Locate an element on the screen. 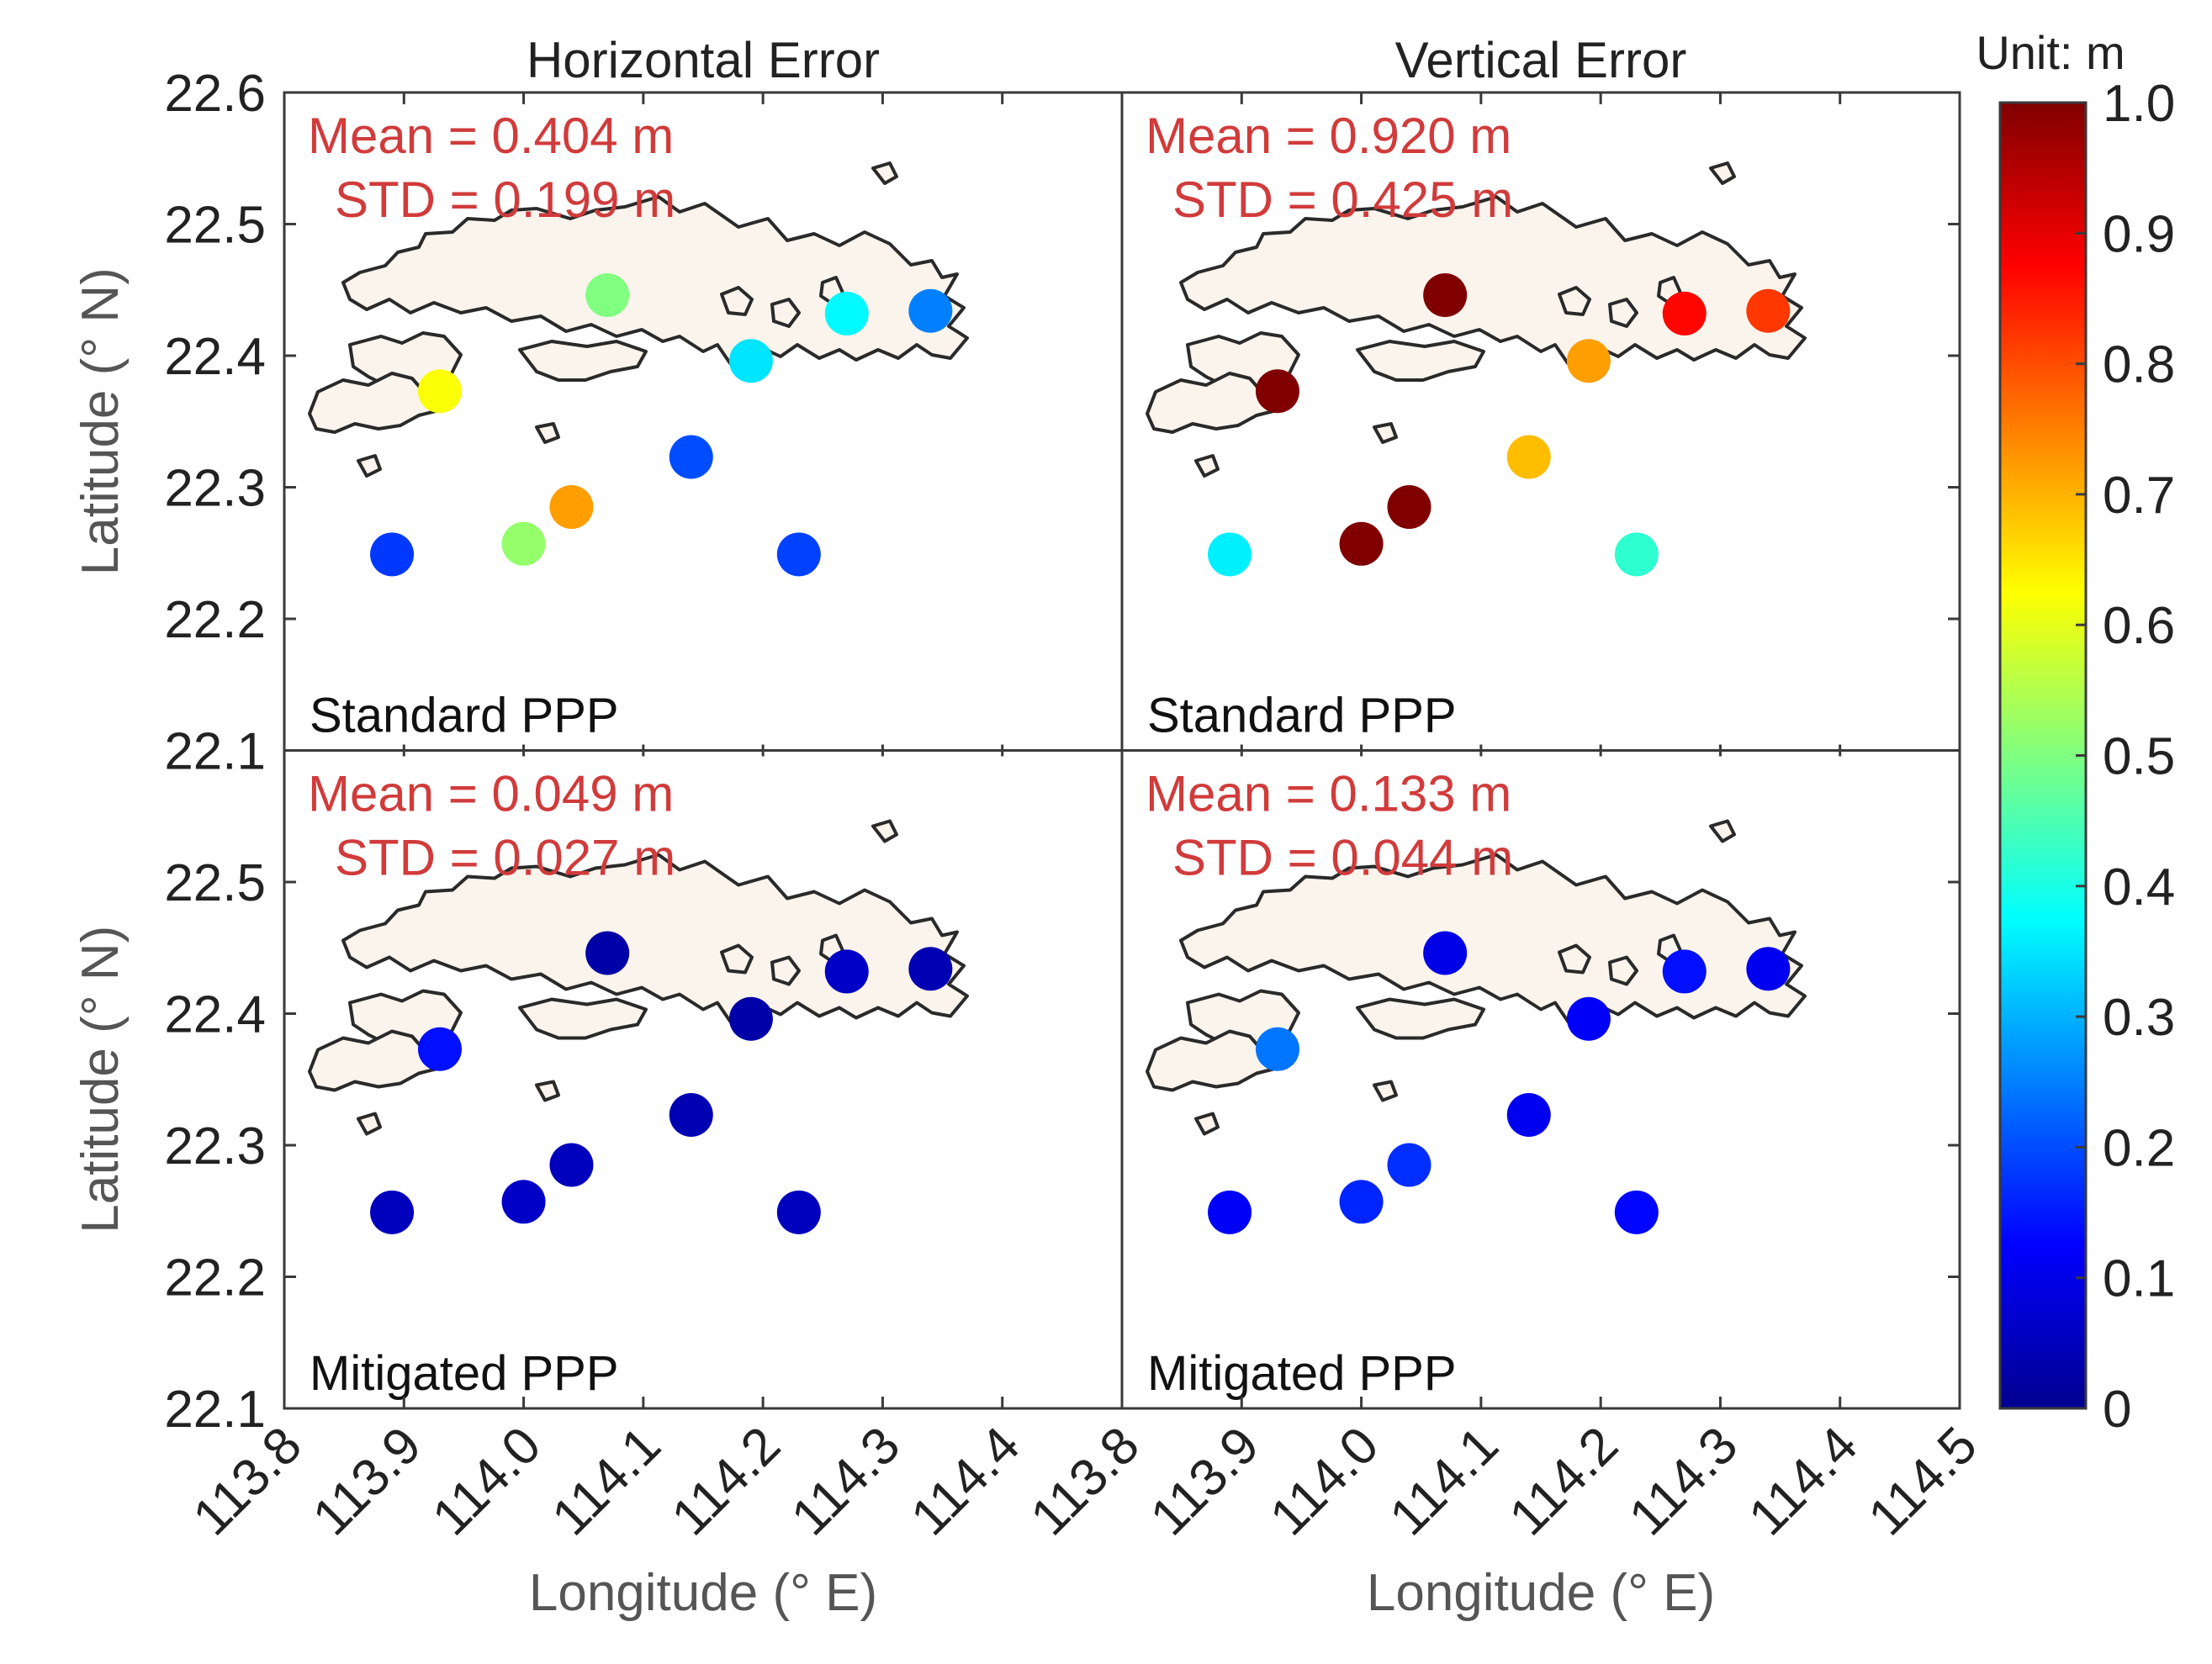  mean-label: Mean = 0.920 m is located at coordinates (1328, 136).